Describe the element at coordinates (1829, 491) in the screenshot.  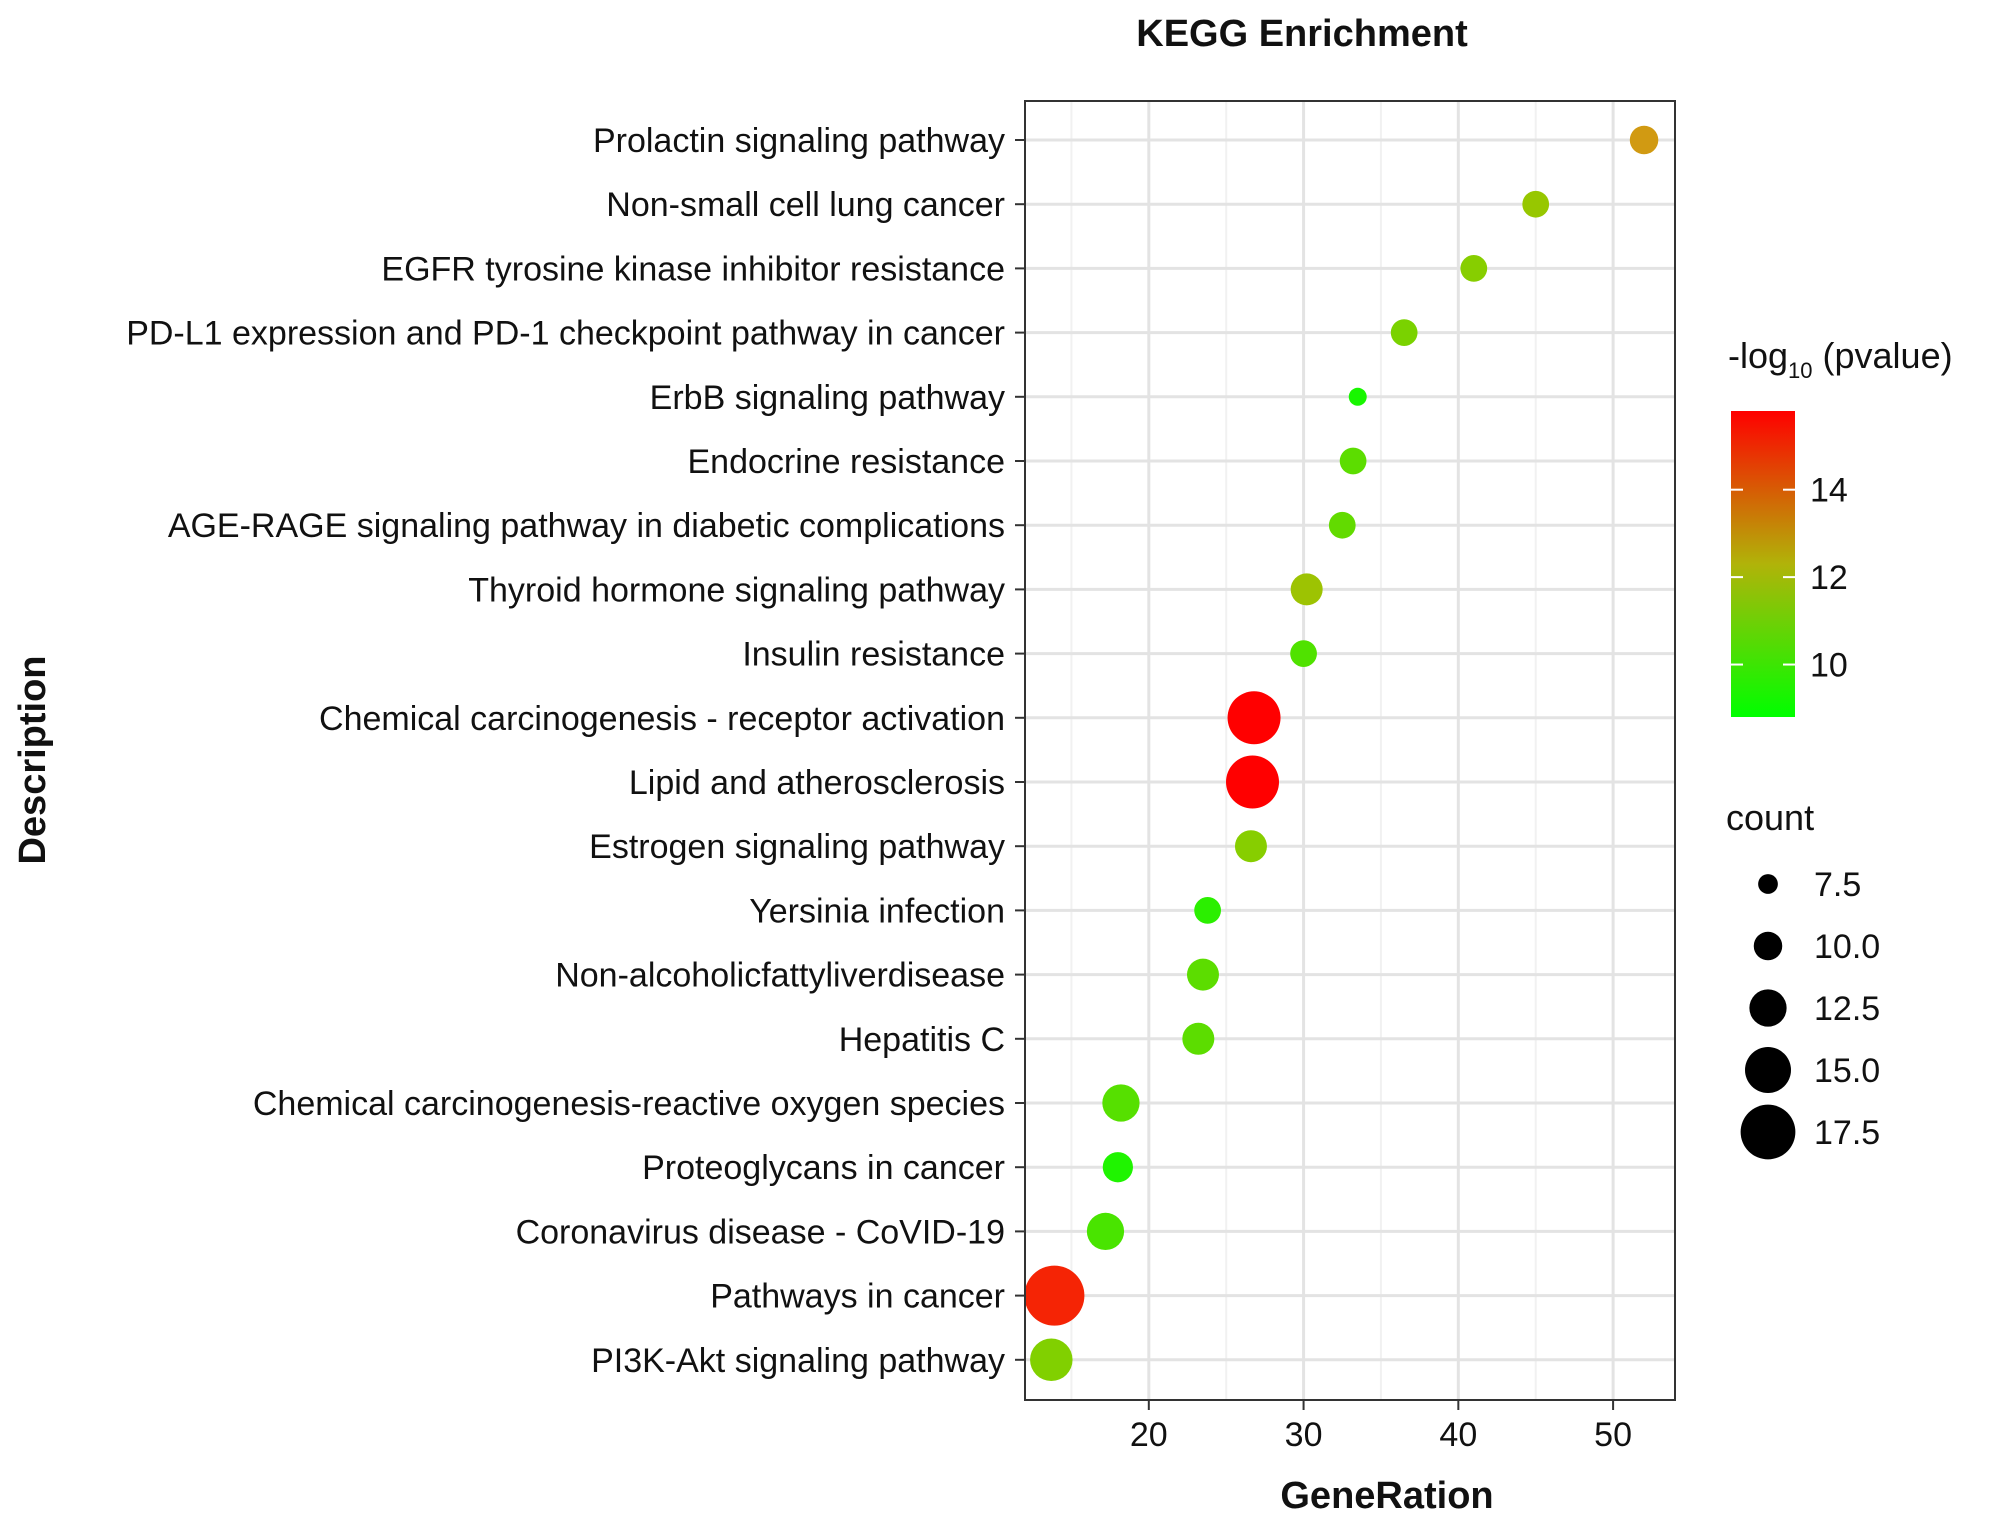
I see `color-legend-tick-label: 14` at that location.